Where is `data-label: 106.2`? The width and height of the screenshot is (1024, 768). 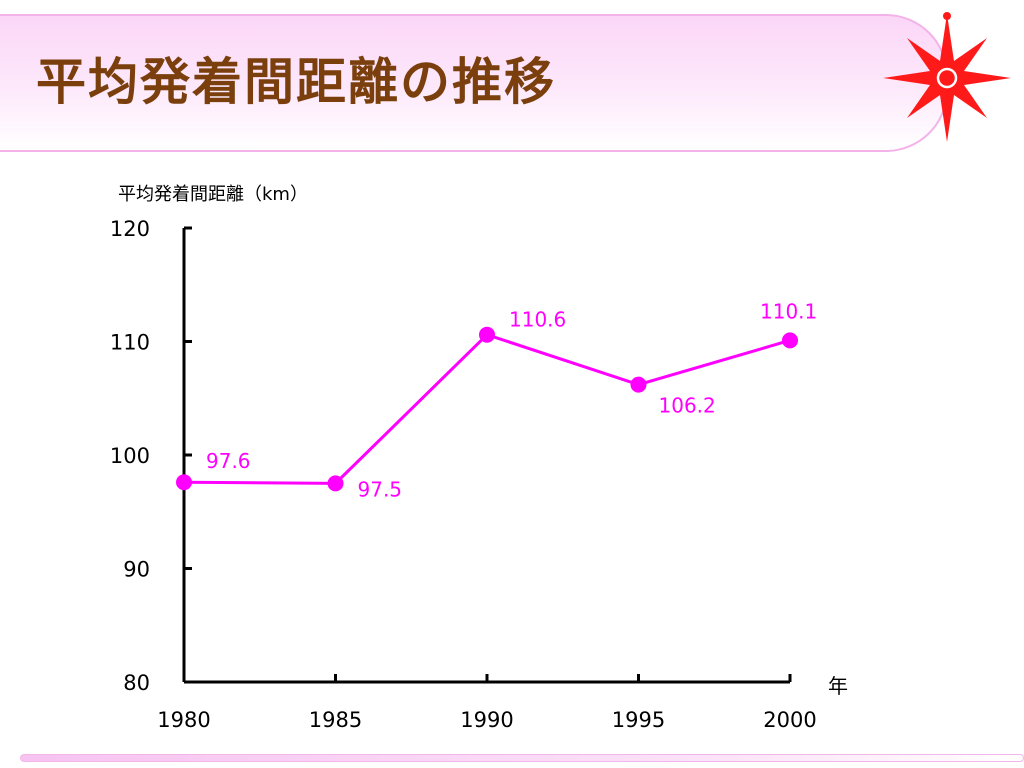 data-label: 106.2 is located at coordinates (687, 406).